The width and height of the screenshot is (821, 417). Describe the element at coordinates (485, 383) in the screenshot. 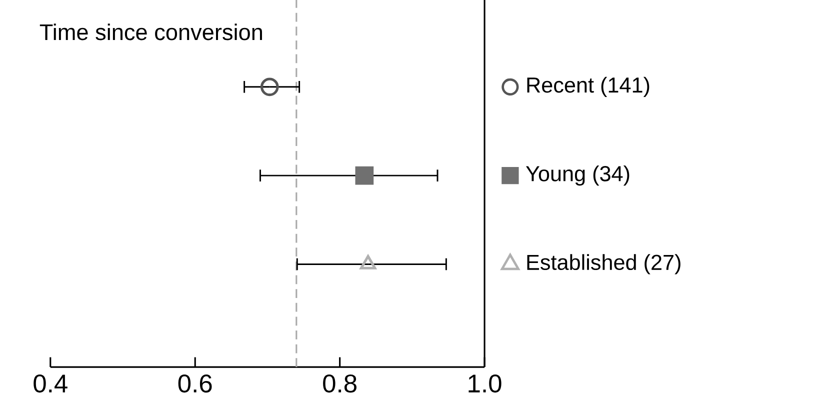

I see `x-tick-label: 1.0` at that location.